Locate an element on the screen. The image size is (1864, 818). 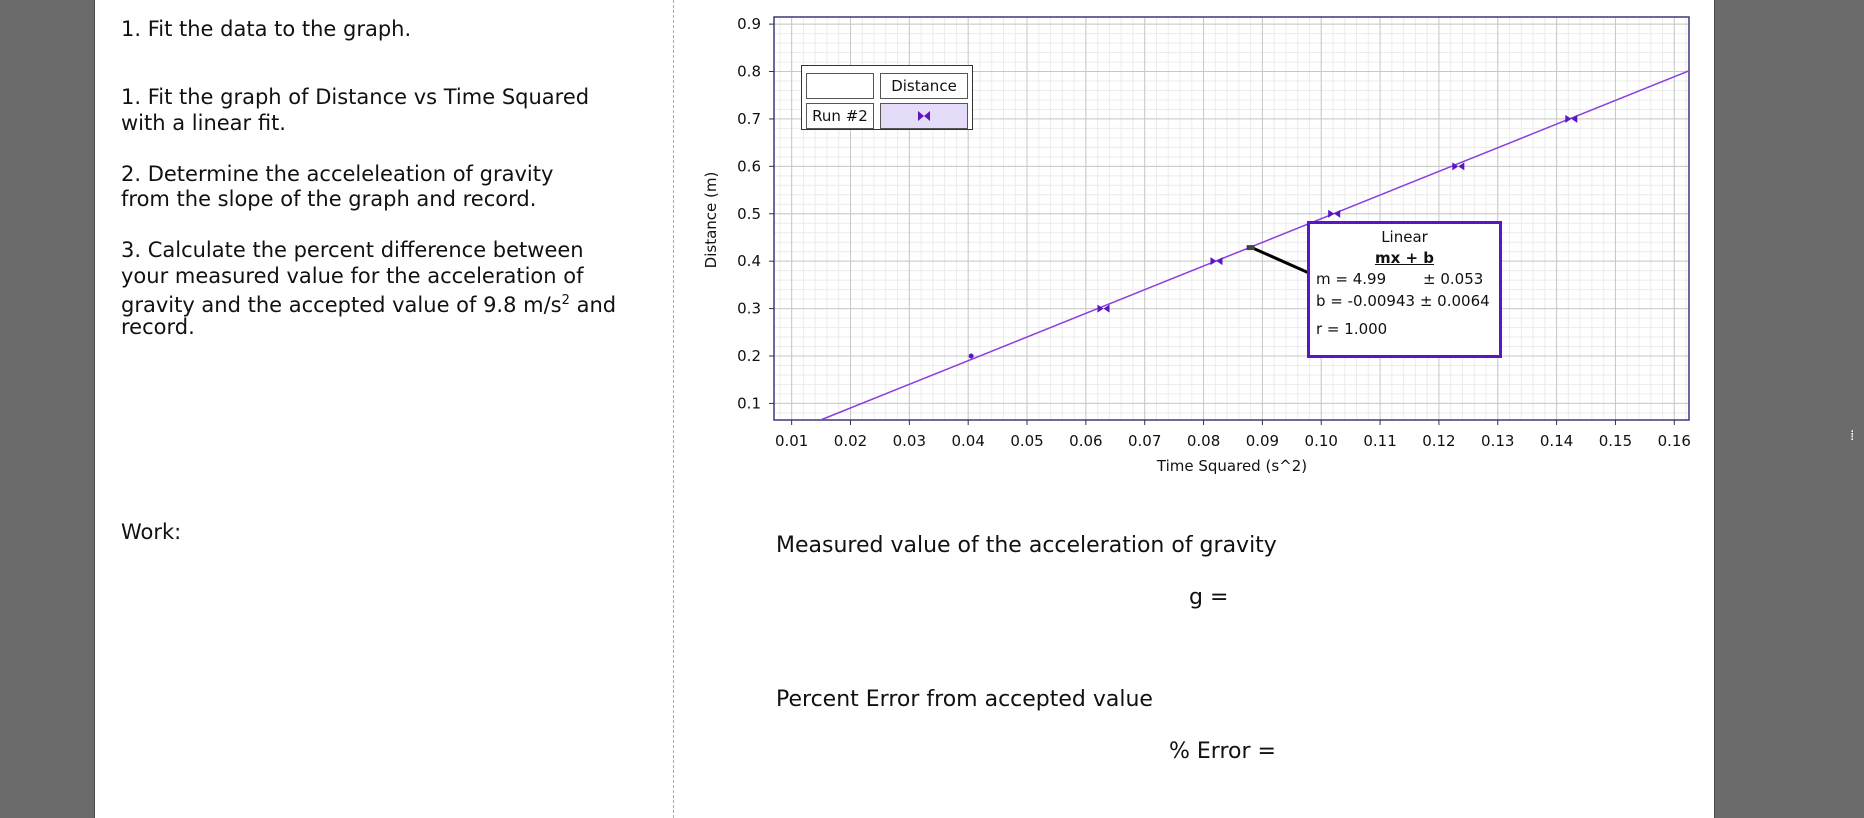
x-tick-label: 0.06 is located at coordinates (1085, 441).